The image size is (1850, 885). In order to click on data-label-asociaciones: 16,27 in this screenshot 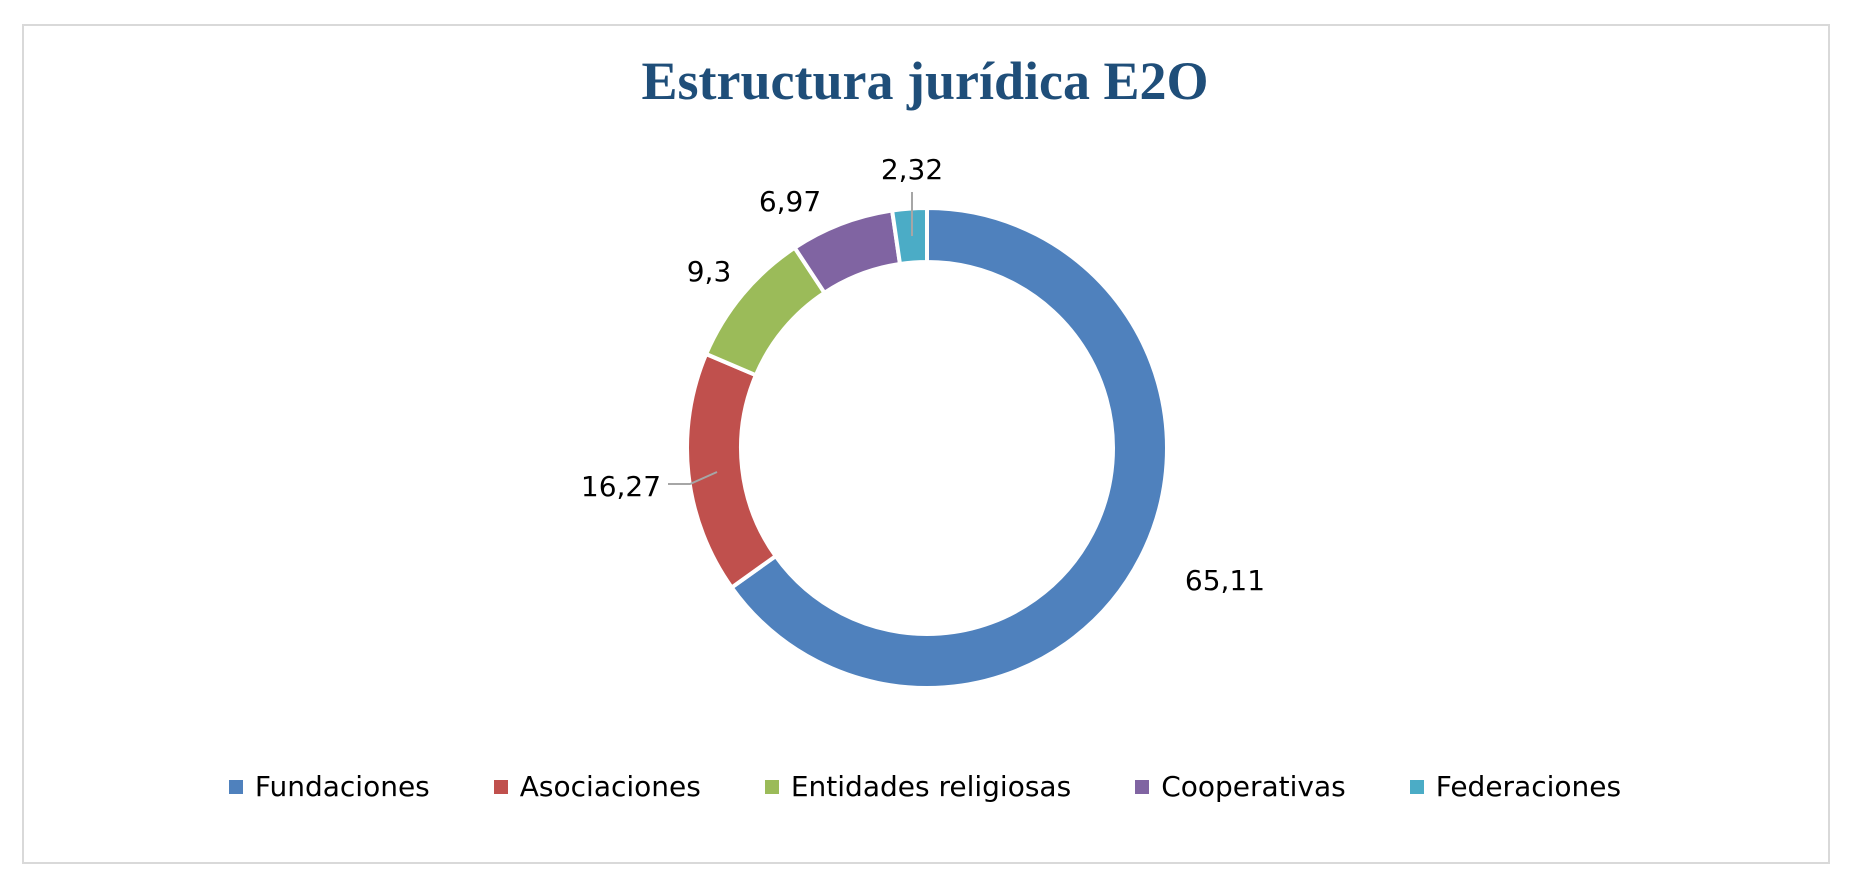, I will do `click(621, 486)`.